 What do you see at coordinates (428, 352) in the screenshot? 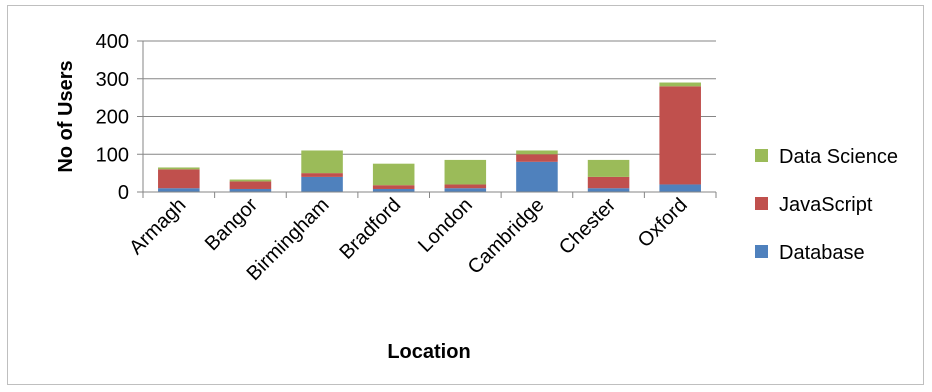
I see `x-axis-title: Location` at bounding box center [428, 352].